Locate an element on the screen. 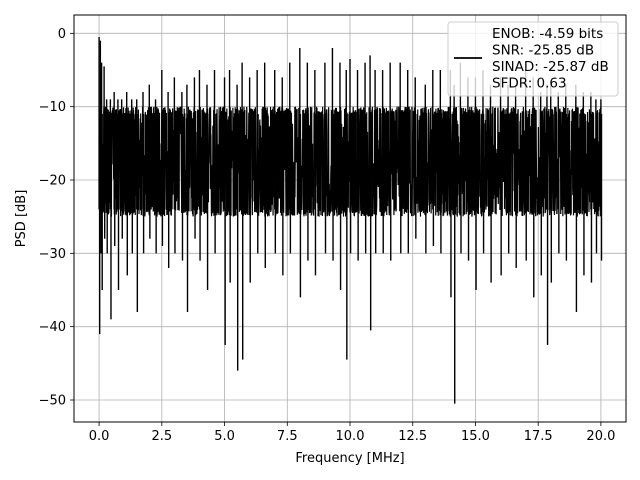 This screenshot has height=480, width=640. x-tick-label: 7.5 is located at coordinates (287, 436).